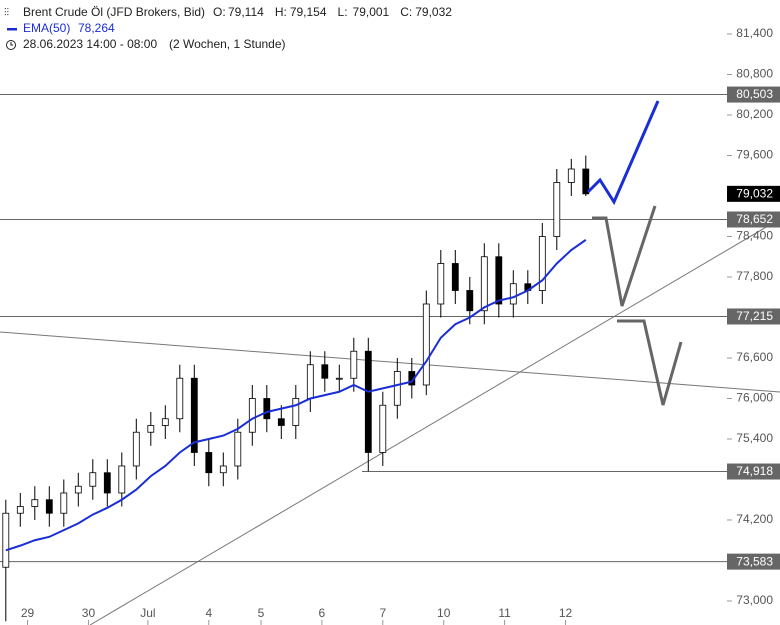  Describe the element at coordinates (504, 613) in the screenshot. I see `x-tick-label: 11` at that location.